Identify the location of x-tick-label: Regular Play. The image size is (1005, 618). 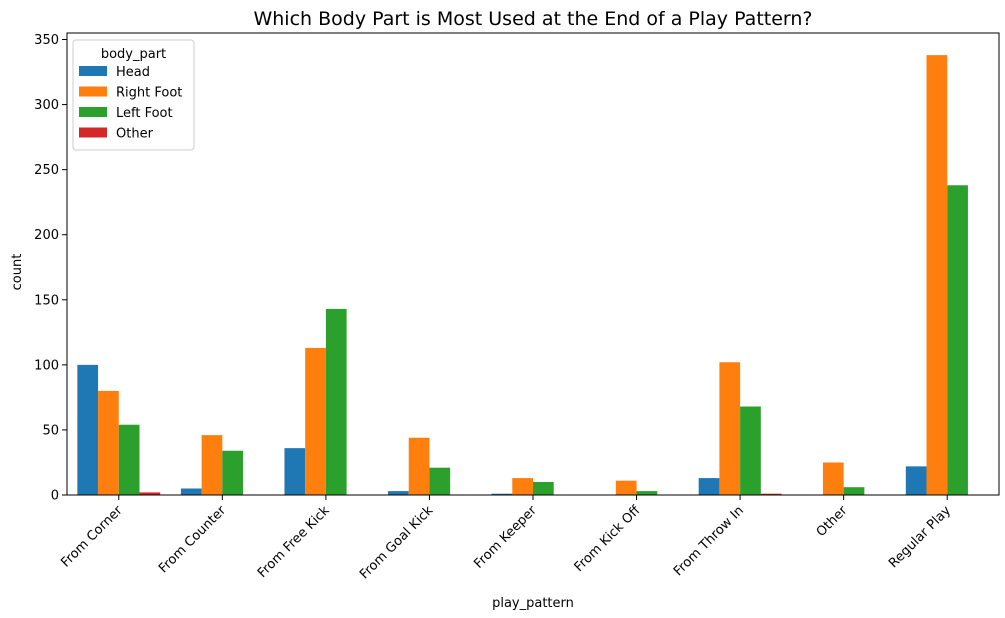
(920, 537).